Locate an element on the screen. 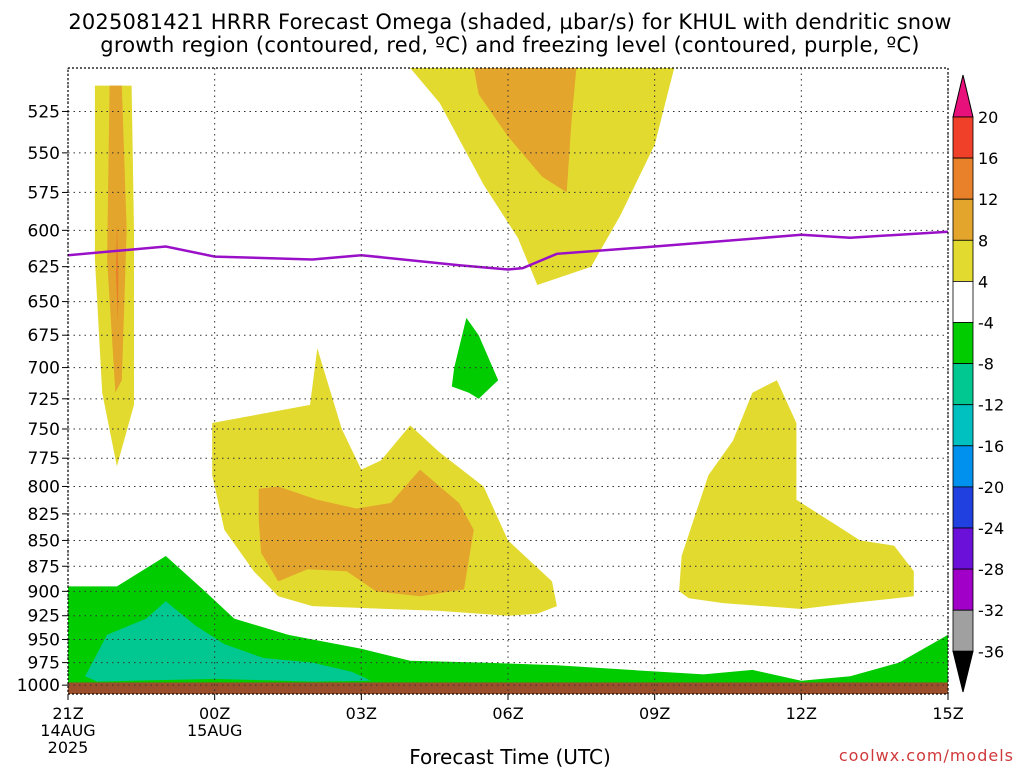 The height and width of the screenshot is (768, 1024). colorbar-band-c_neg32_neg28 is located at coordinates (963, 589).